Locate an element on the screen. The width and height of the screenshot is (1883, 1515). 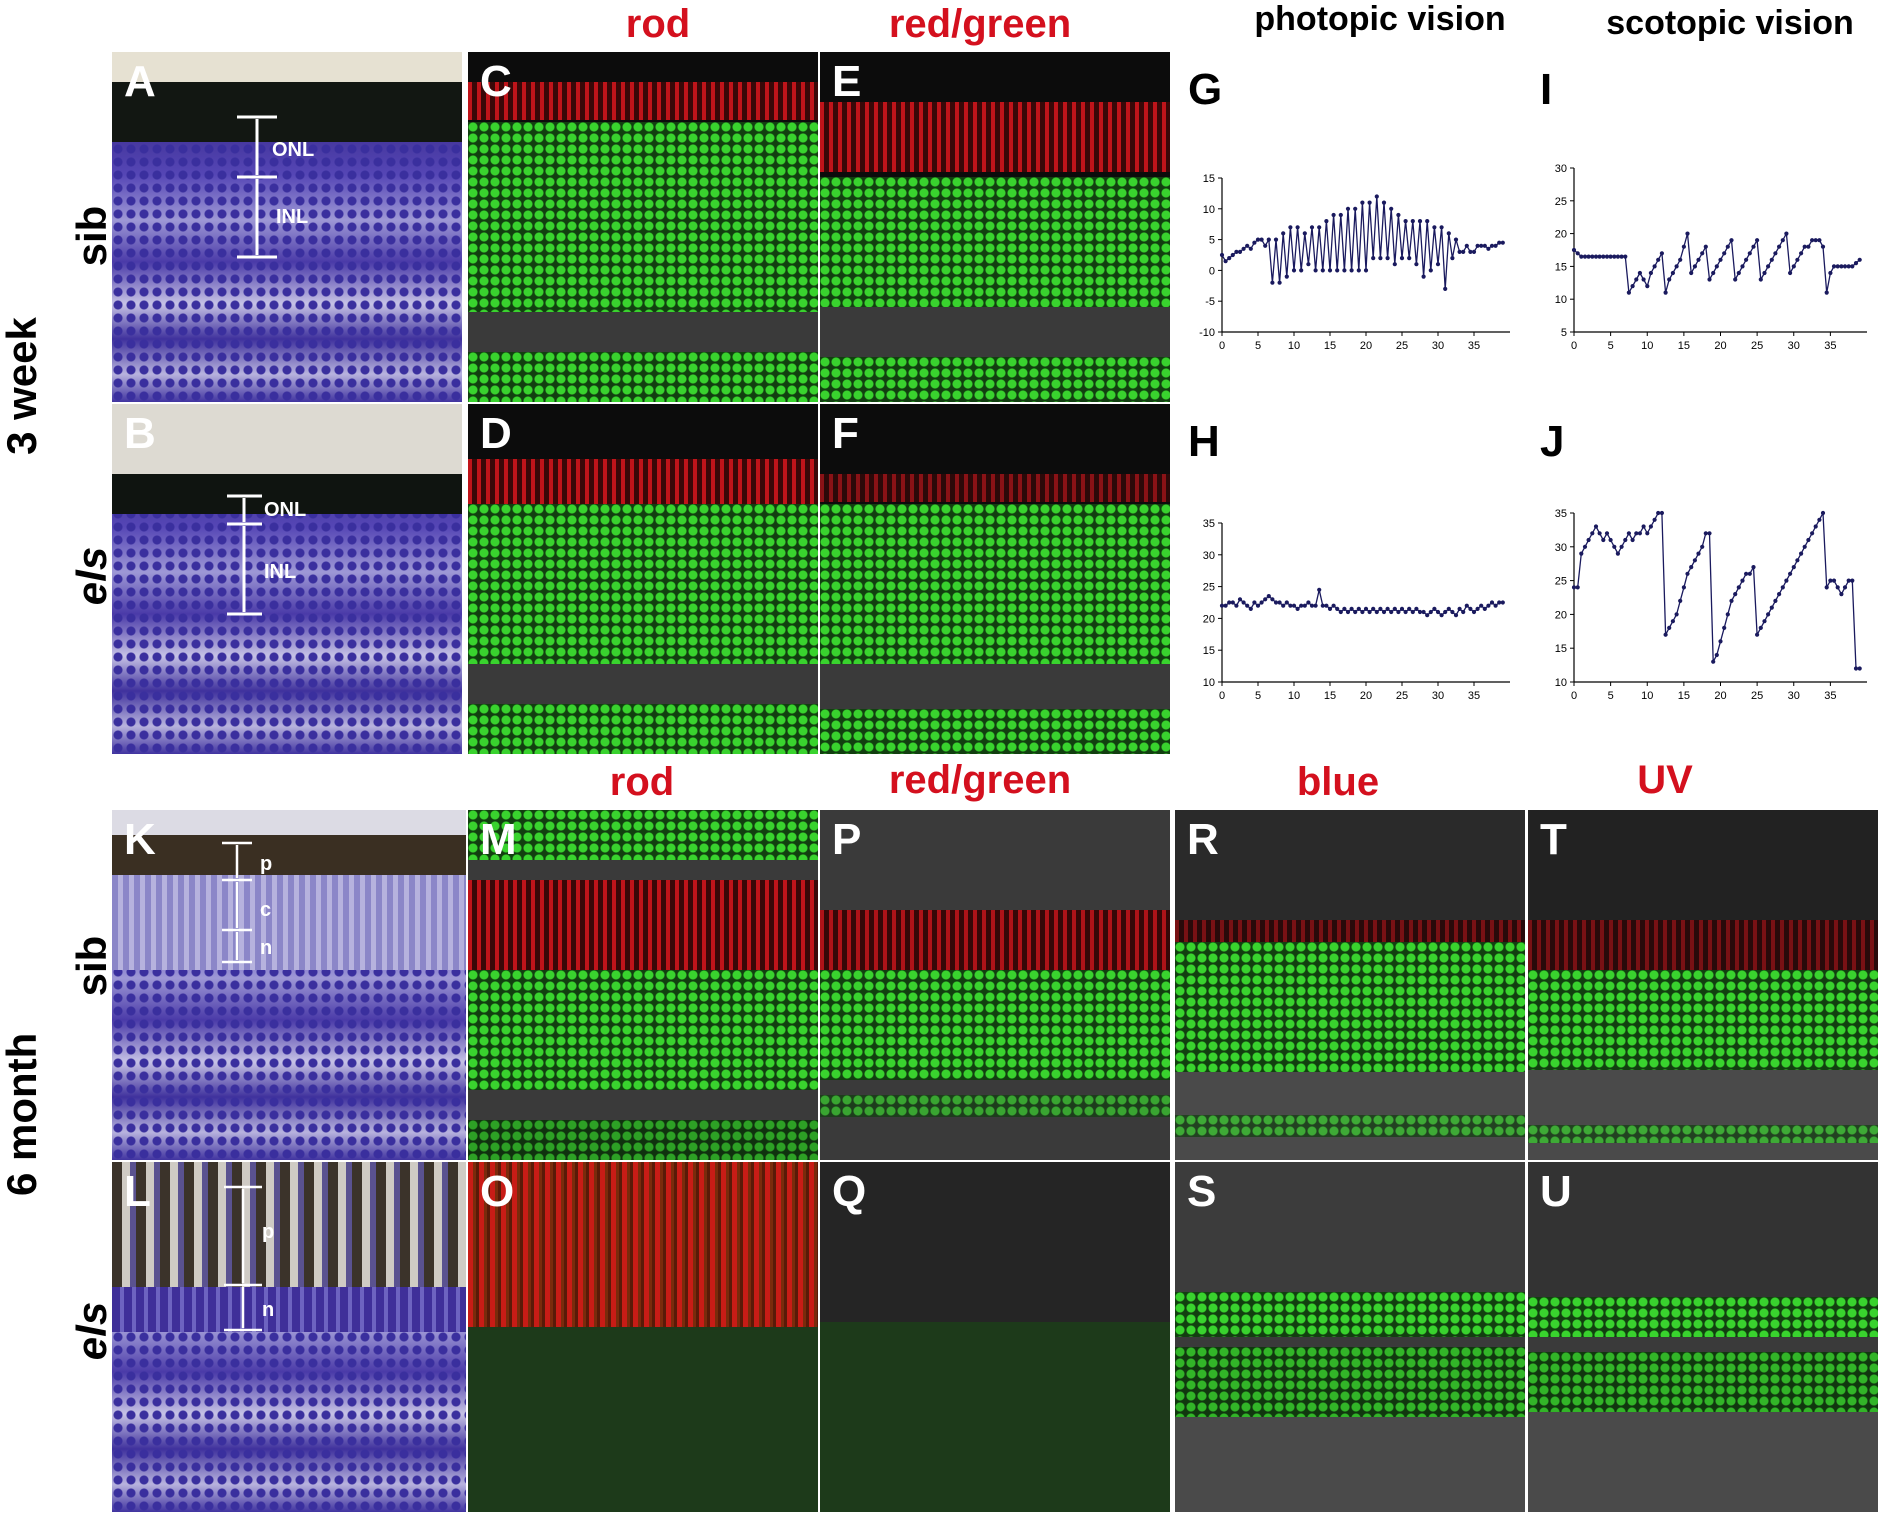
y-tick-label-g: 0 is located at coordinates (1212, 271).